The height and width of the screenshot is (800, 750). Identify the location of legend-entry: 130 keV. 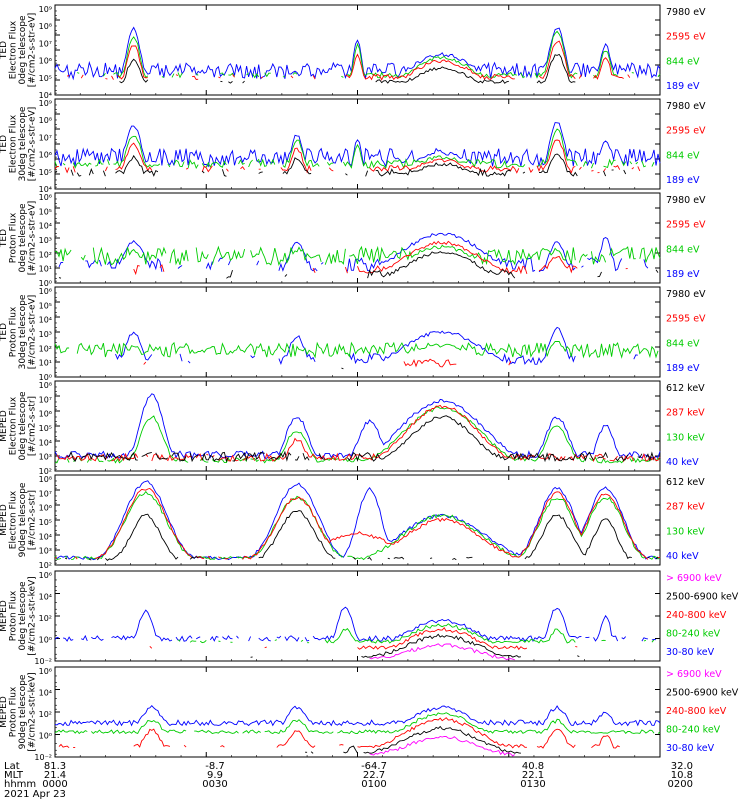
(685, 437).